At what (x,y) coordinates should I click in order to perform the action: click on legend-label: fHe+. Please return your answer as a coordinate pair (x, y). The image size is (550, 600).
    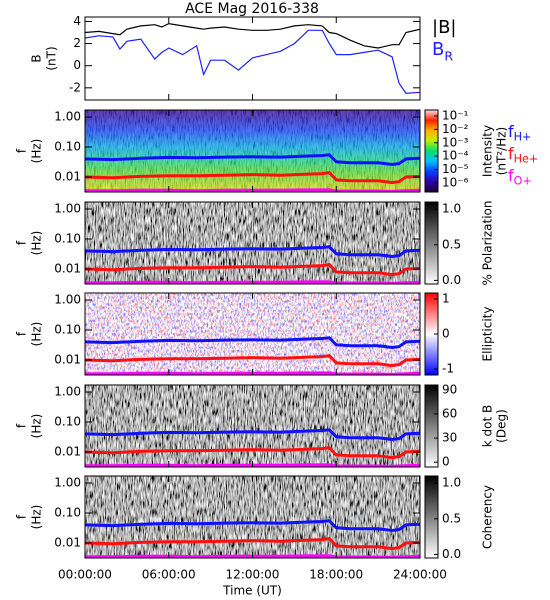
    Looking at the image, I should click on (523, 155).